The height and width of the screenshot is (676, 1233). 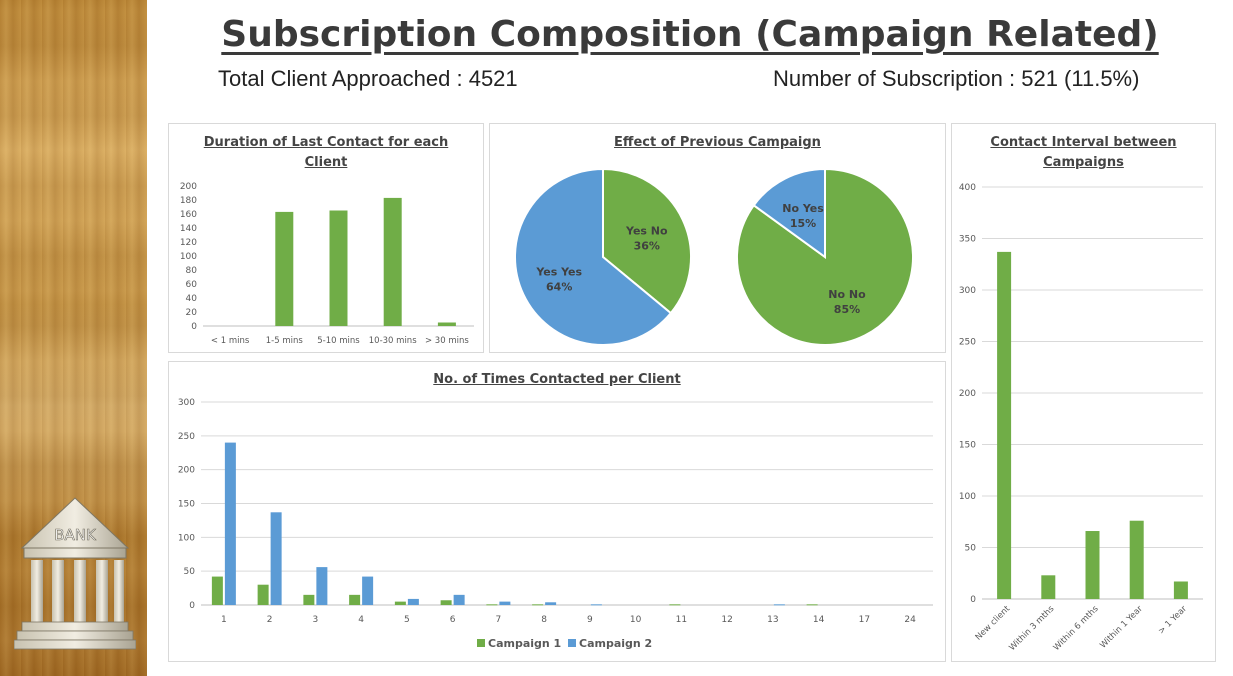 I want to click on times-y-tick-label: 200, so click(x=186, y=471).